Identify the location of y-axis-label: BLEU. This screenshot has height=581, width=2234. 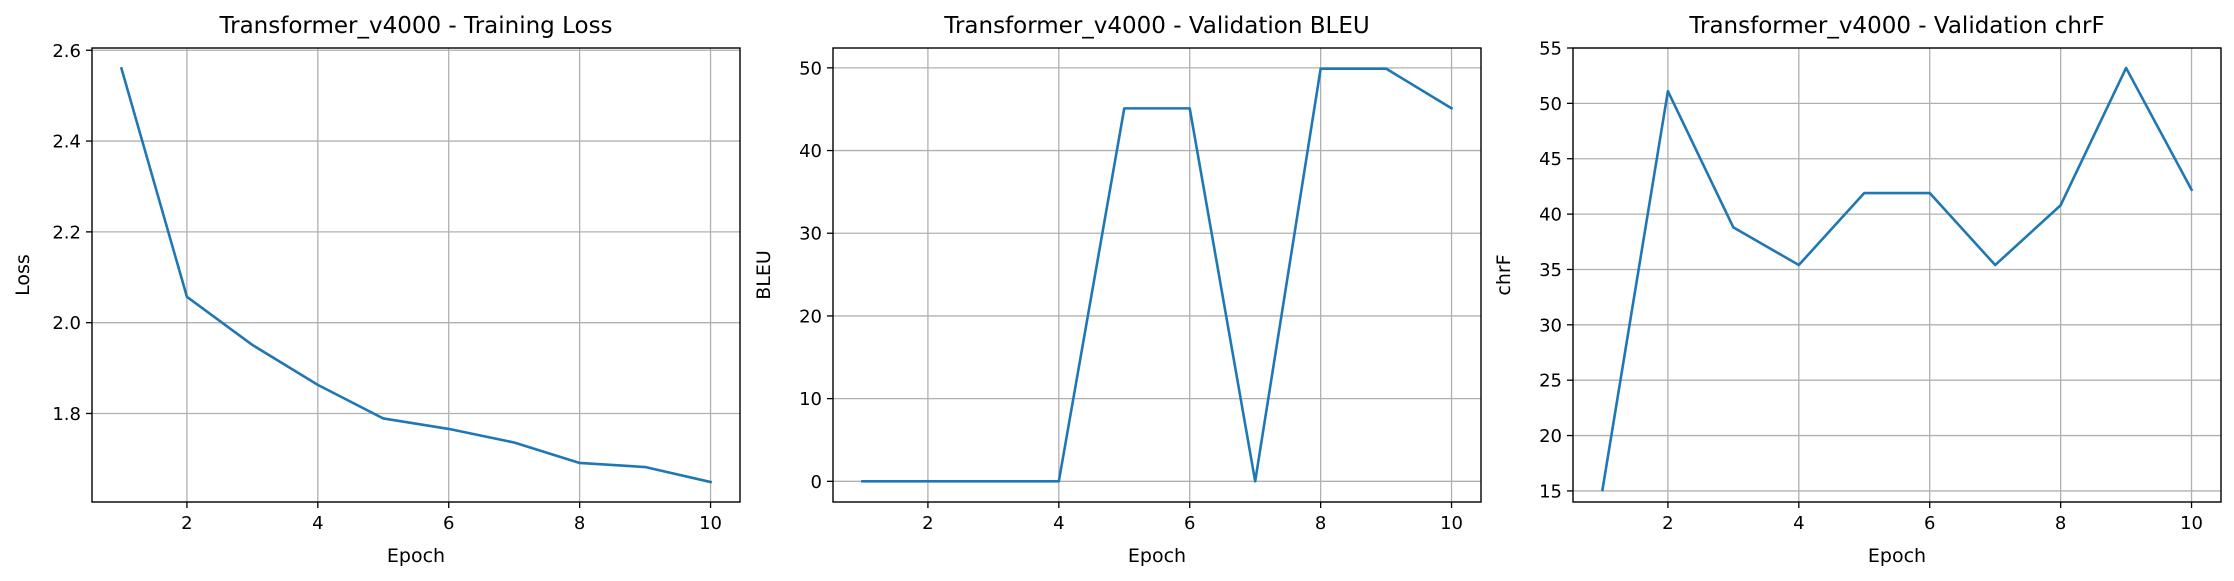
(764, 275).